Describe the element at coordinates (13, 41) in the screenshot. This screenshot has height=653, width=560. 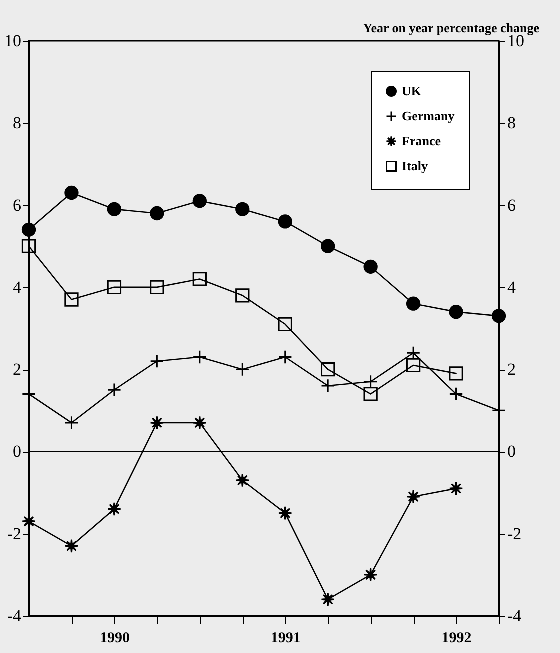
I see `y-tick-label: 10` at that location.